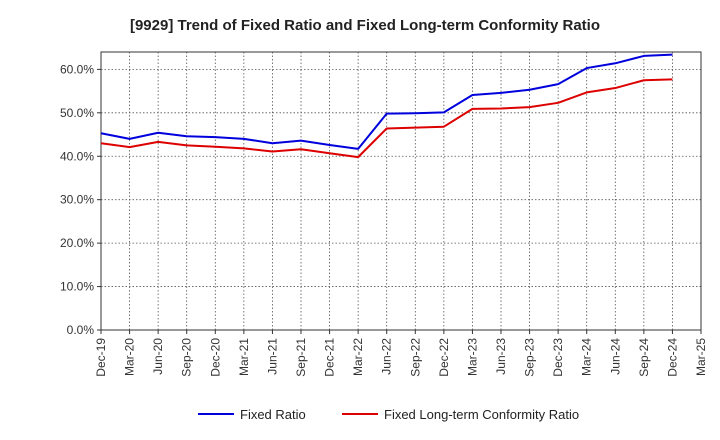 This screenshot has height=440, width=720. Describe the element at coordinates (77, 243) in the screenshot. I see `y-tick-label: 20.0%` at that location.